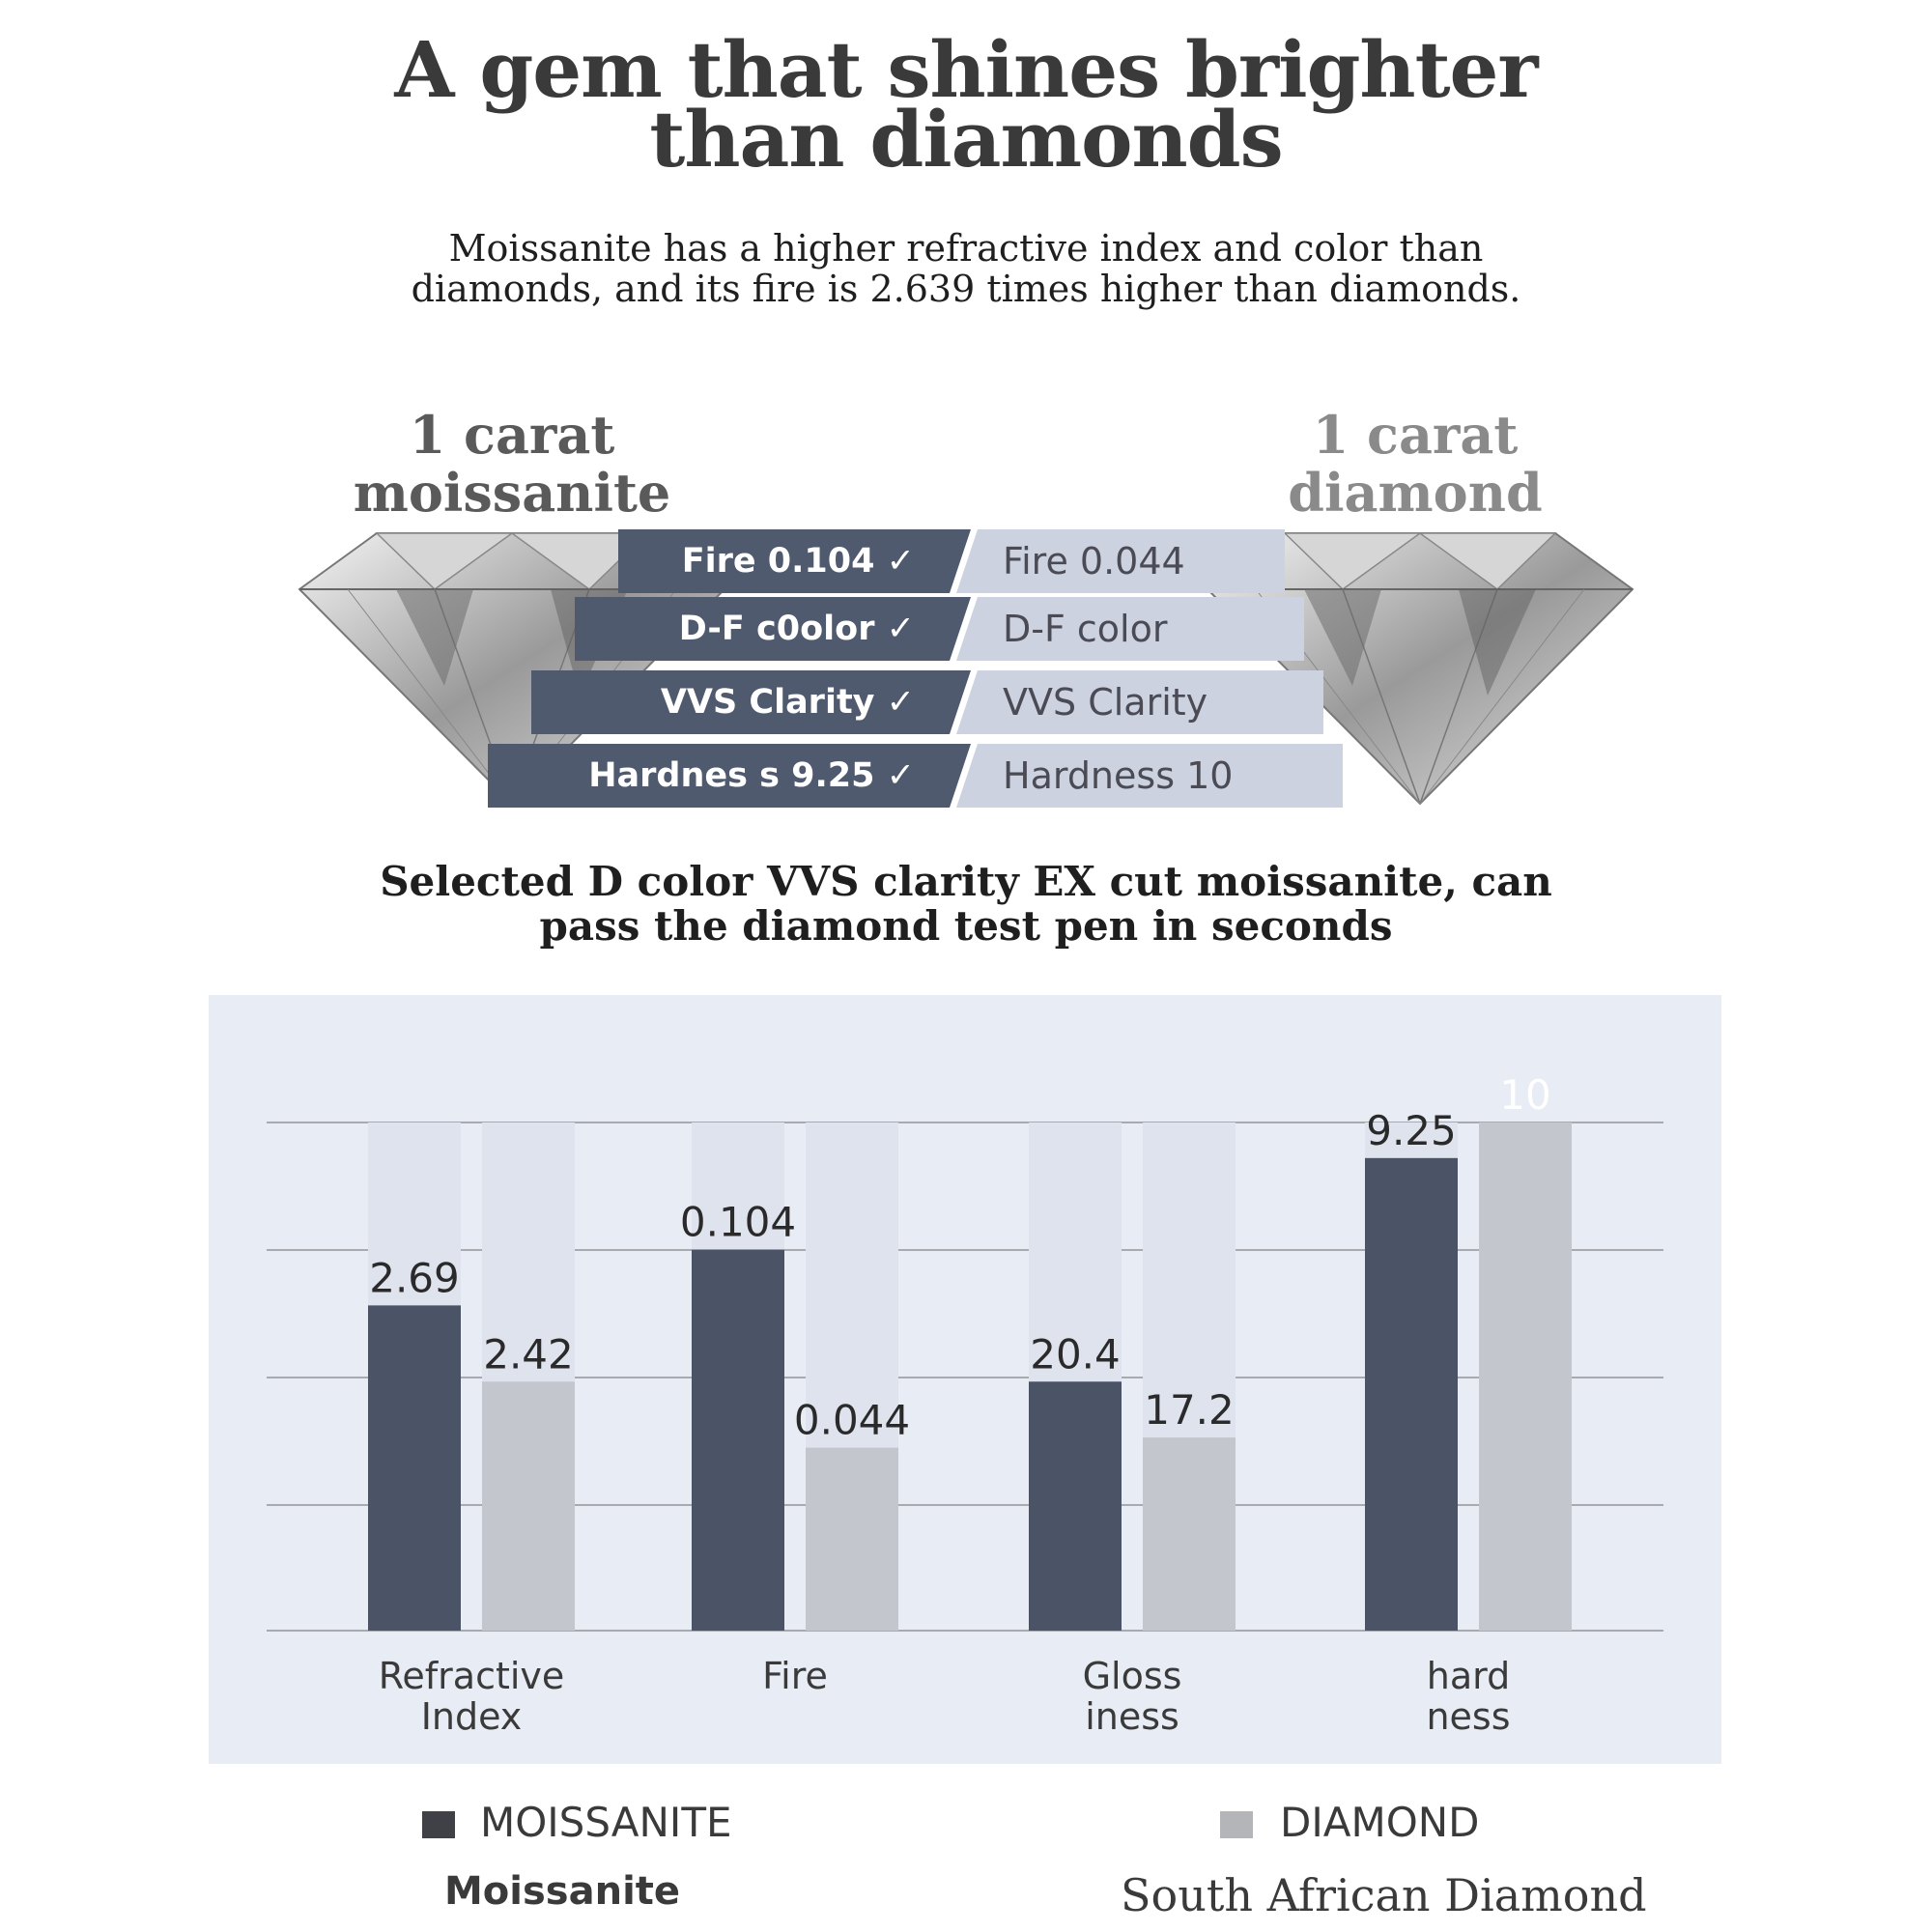 The height and width of the screenshot is (1932, 1932). Describe the element at coordinates (1380, 1822) in the screenshot. I see `legend-label-diamond: DIAMOND` at that location.